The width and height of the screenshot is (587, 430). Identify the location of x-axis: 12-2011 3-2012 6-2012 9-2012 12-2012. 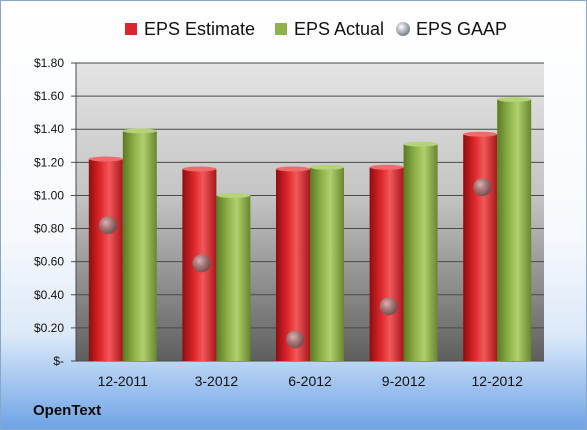
(310, 381).